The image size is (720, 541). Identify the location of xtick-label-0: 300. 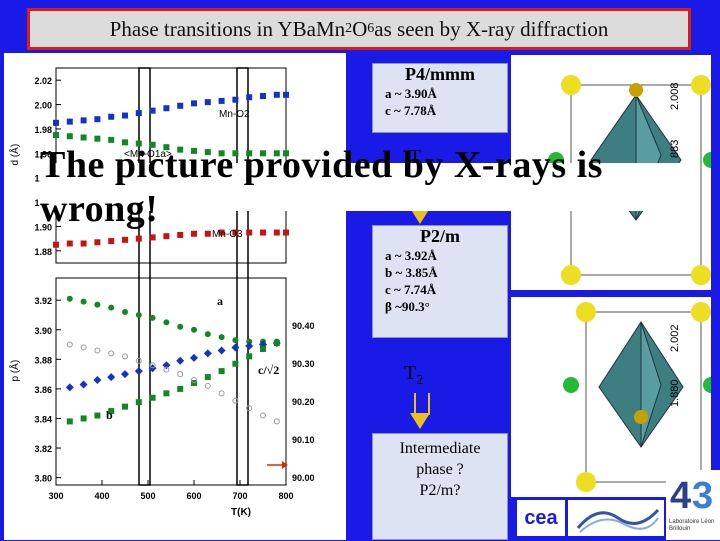
(55, 496).